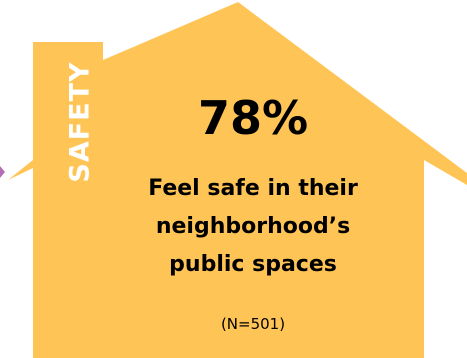 The width and height of the screenshot is (467, 358). What do you see at coordinates (253, 188) in the screenshot?
I see `stat-description-line: Feel safe in their` at bounding box center [253, 188].